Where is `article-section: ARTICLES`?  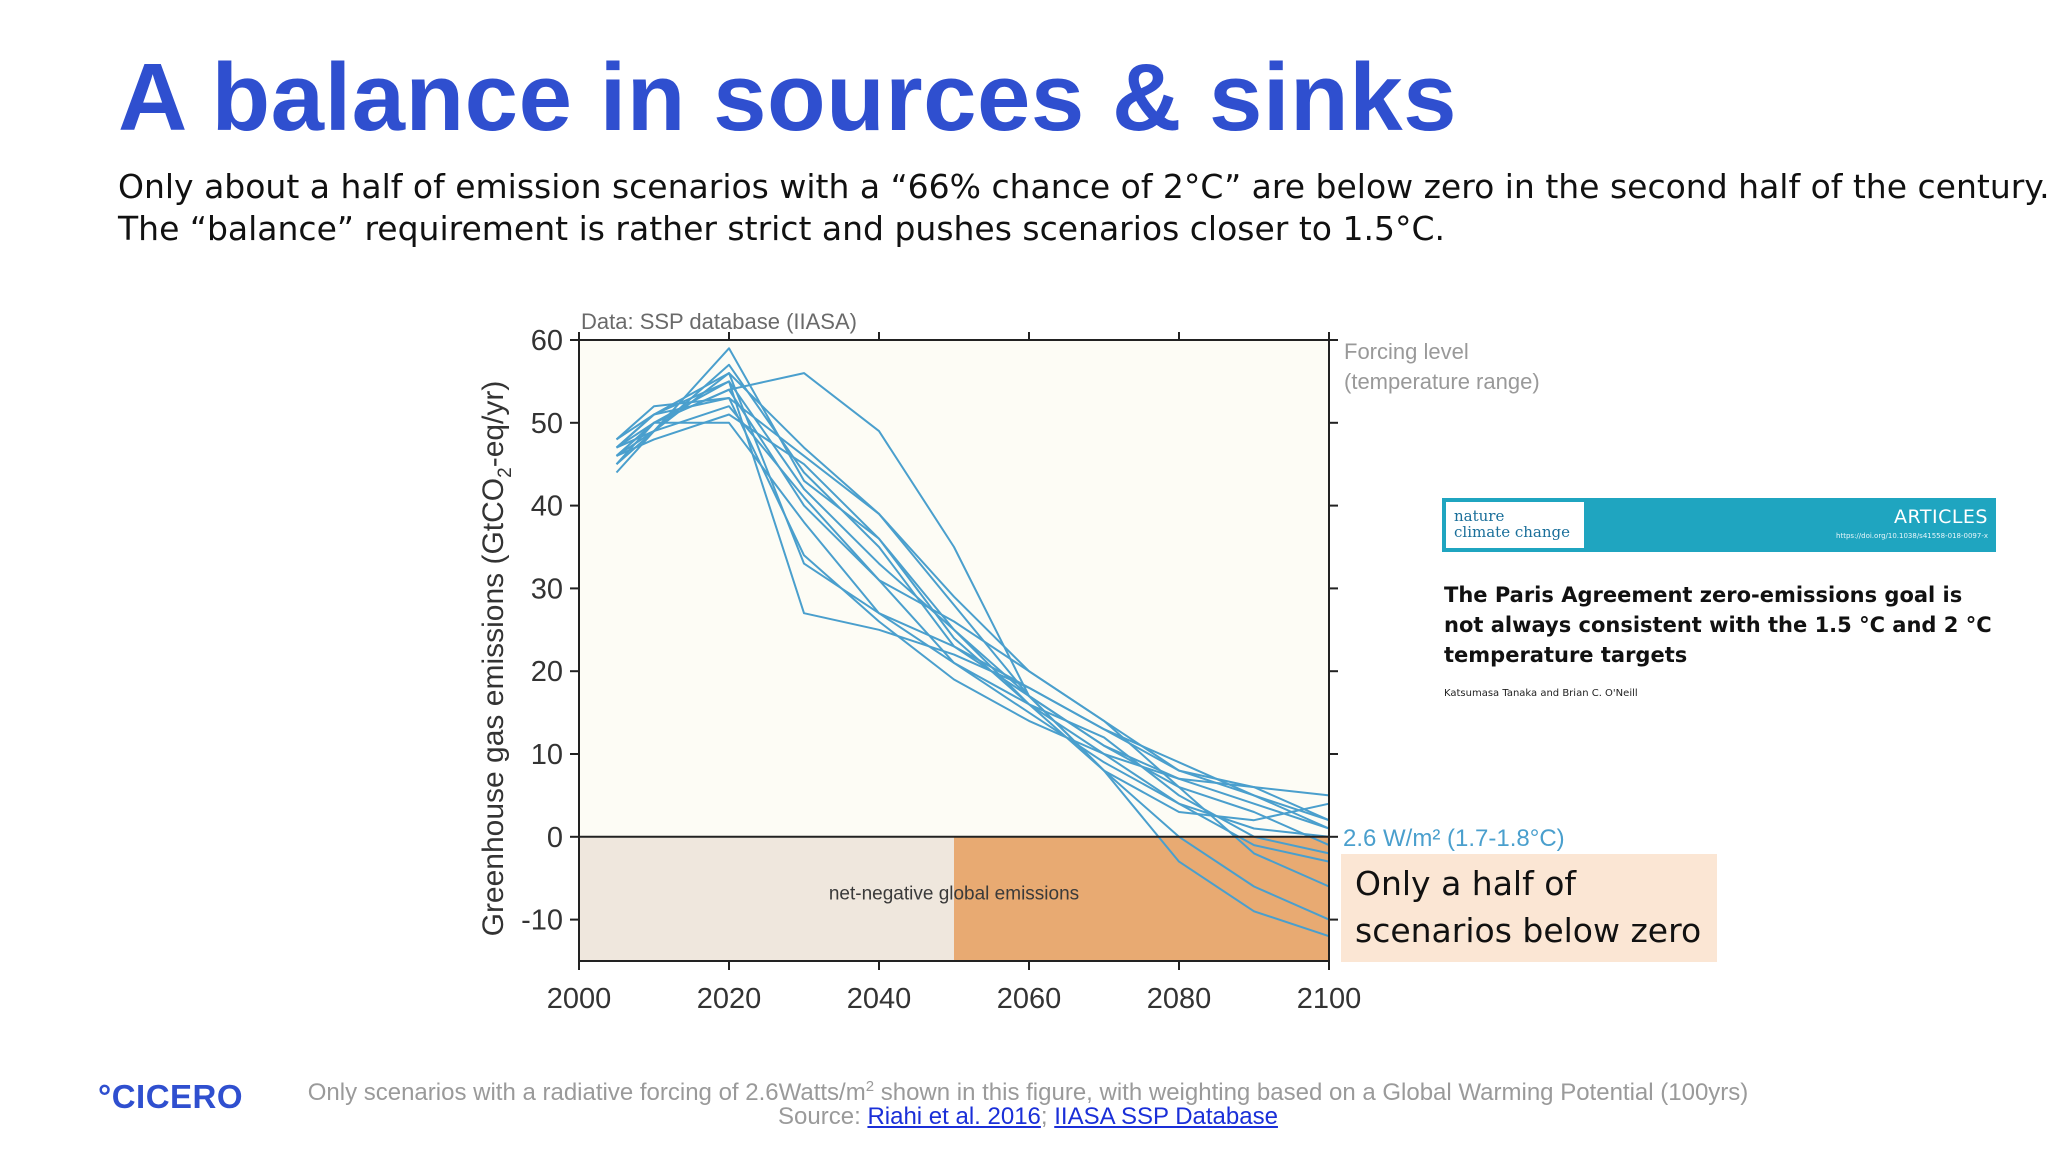
article-section: ARTICLES is located at coordinates (1941, 517).